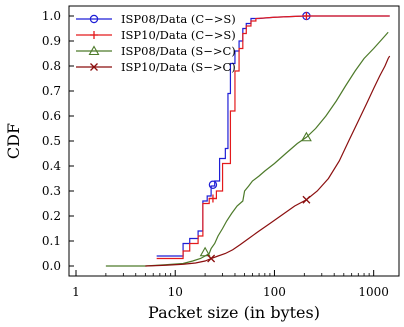  I want to click on legend-entry: ISP10/Data (S−>C), so click(156, 67).